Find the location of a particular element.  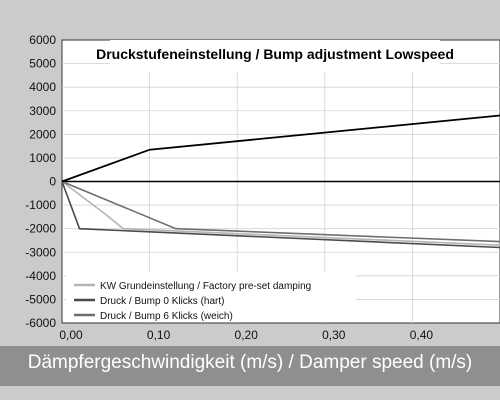

y-tick-label: 5000 is located at coordinates (42, 64).